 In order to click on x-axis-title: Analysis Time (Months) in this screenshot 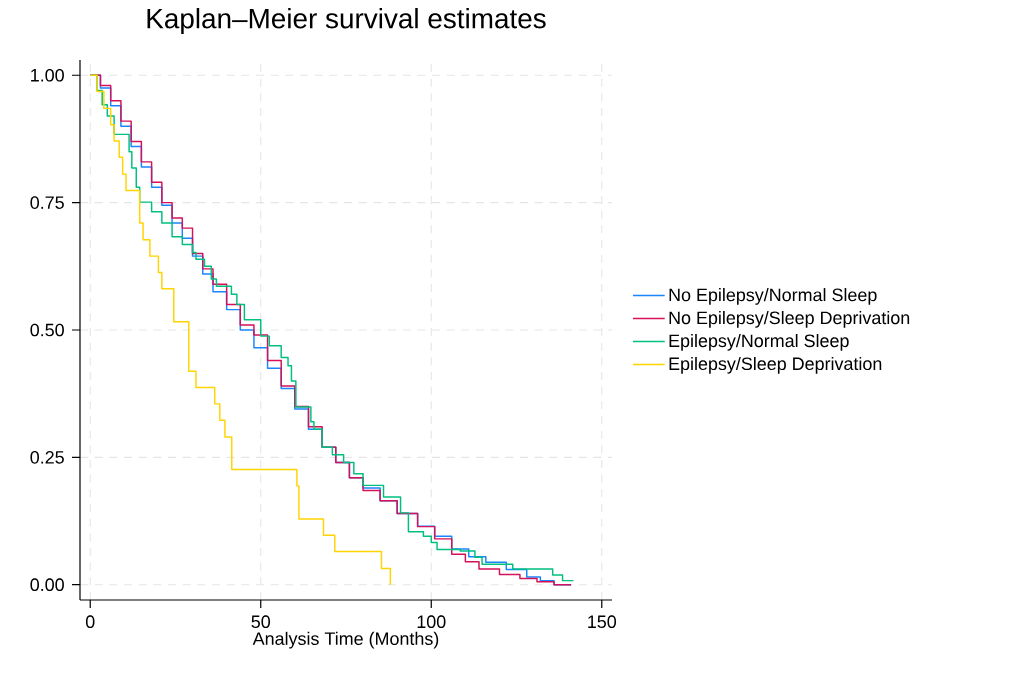, I will do `click(345, 640)`.